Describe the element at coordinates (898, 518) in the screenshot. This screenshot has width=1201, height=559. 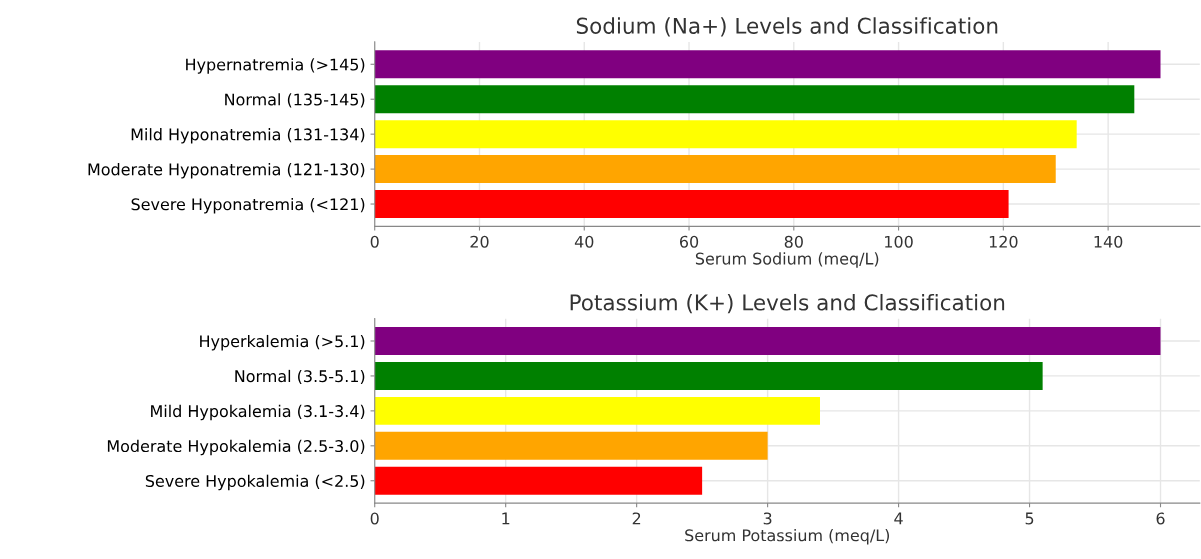
I see `x-tick-label: 4` at that location.